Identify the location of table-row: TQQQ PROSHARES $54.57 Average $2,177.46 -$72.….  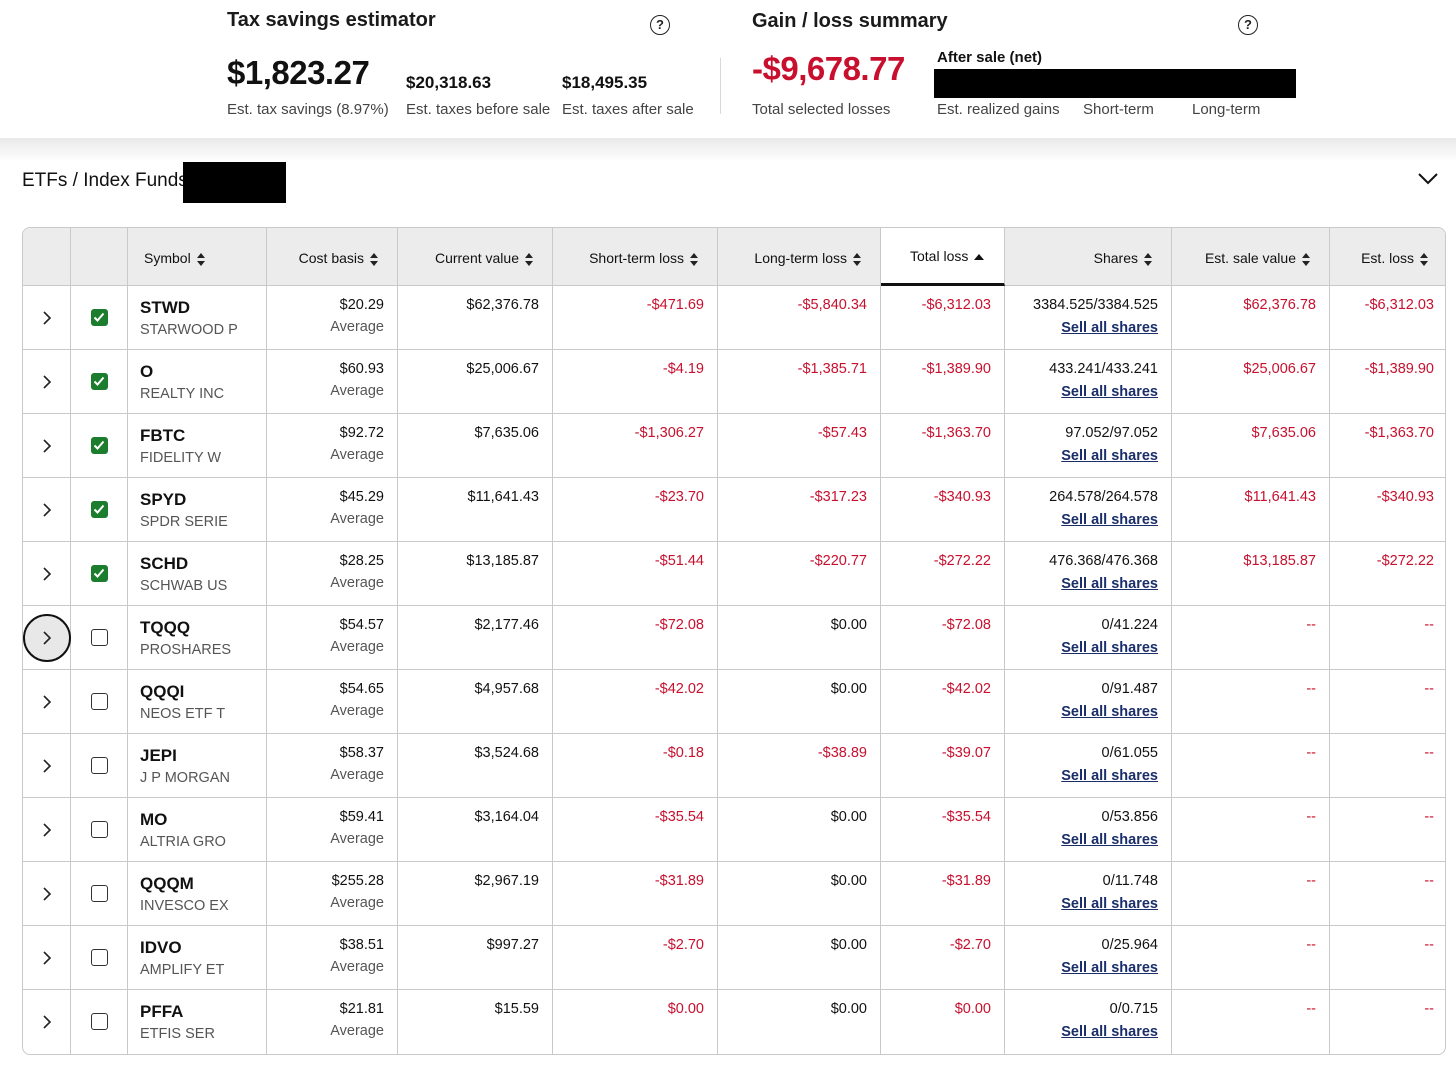
(734, 638).